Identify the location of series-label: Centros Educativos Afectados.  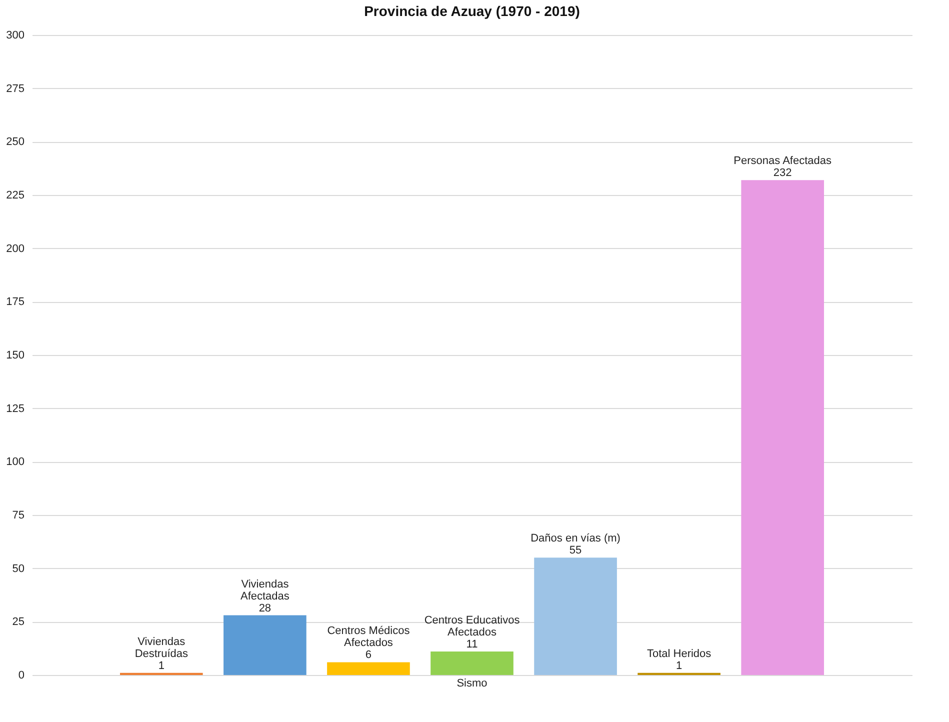
(472, 626).